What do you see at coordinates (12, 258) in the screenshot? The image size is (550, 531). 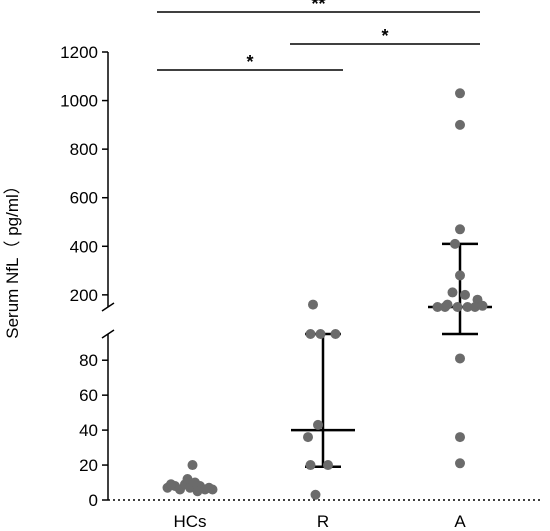 I see `y-axis-label: Serum NfL（ pg/ml）` at bounding box center [12, 258].